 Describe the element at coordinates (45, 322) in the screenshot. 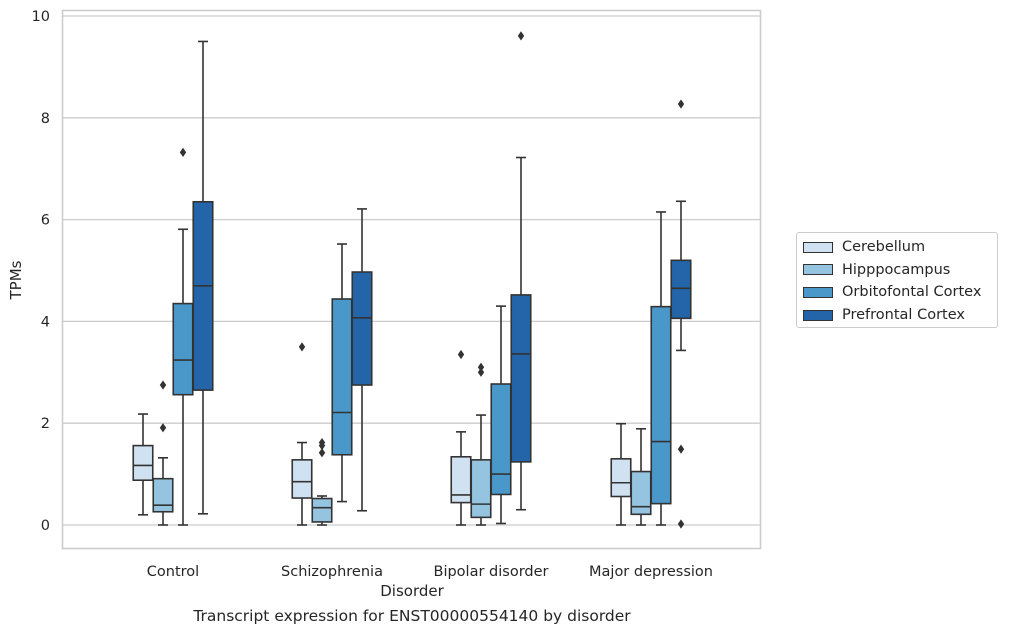

I see `y-tick-label: 4` at that location.